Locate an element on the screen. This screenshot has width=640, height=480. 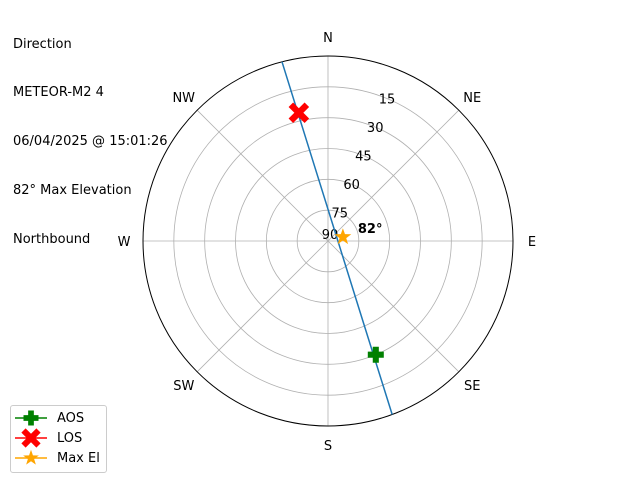
radial-tick-label: 75 is located at coordinates (340, 214).